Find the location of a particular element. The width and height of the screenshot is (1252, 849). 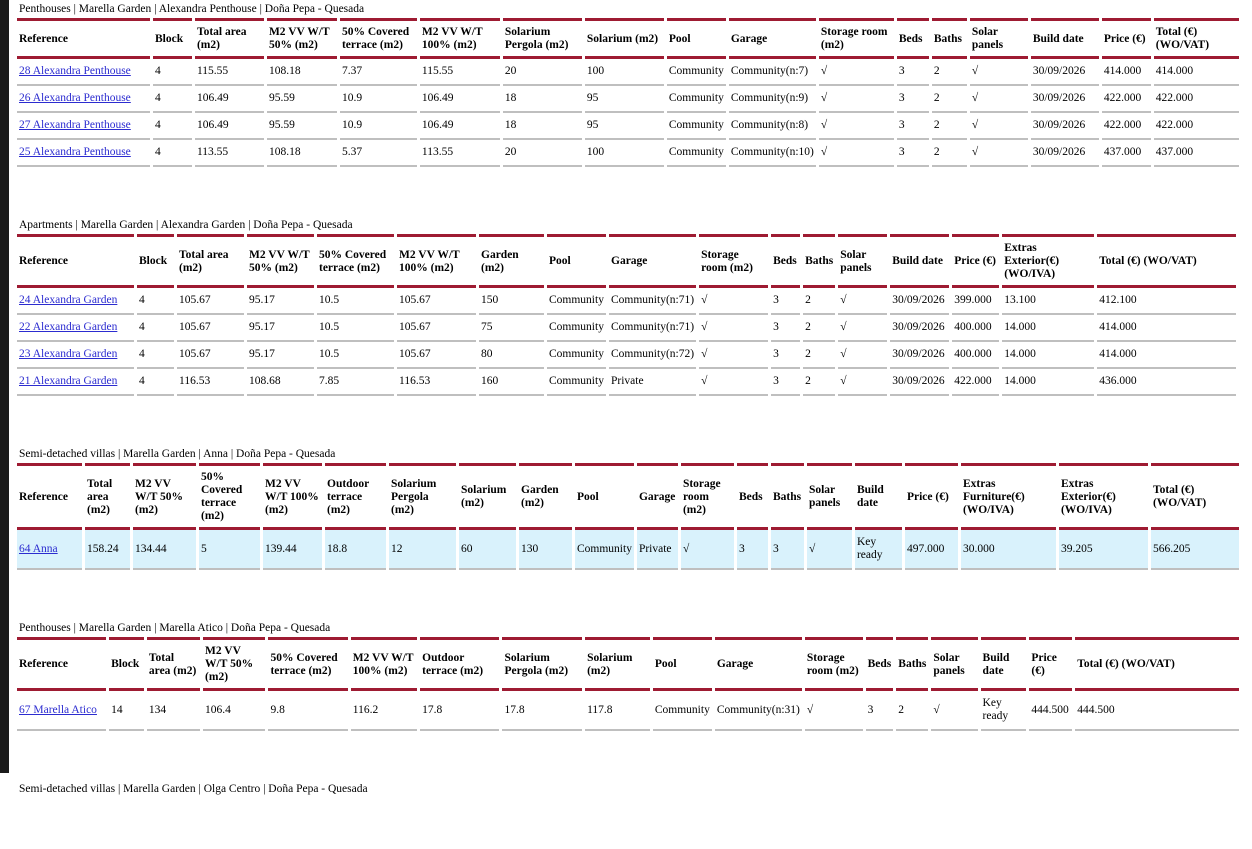

table-cell: 160 is located at coordinates (511, 382).